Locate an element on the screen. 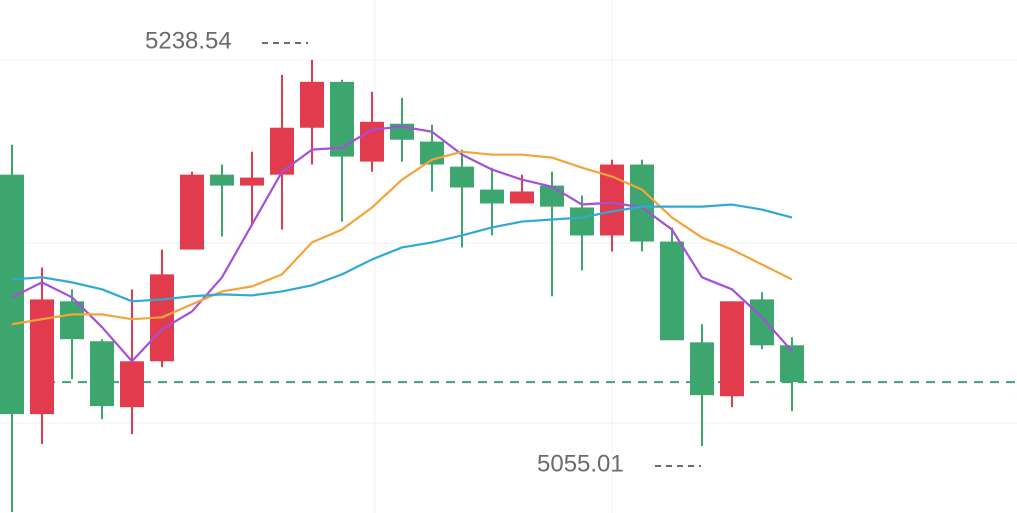  low-annotation: 5055.01 is located at coordinates (580, 463).